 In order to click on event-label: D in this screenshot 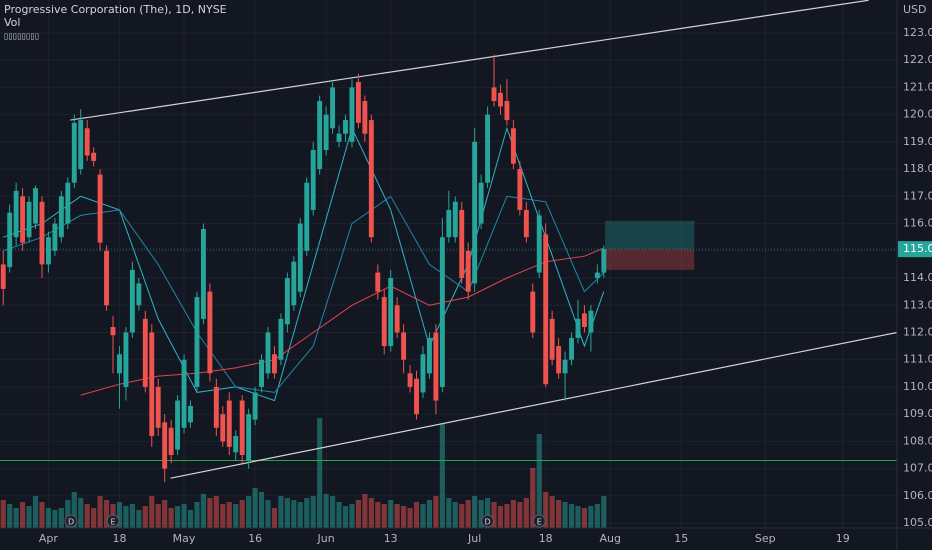, I will do `click(487, 522)`.